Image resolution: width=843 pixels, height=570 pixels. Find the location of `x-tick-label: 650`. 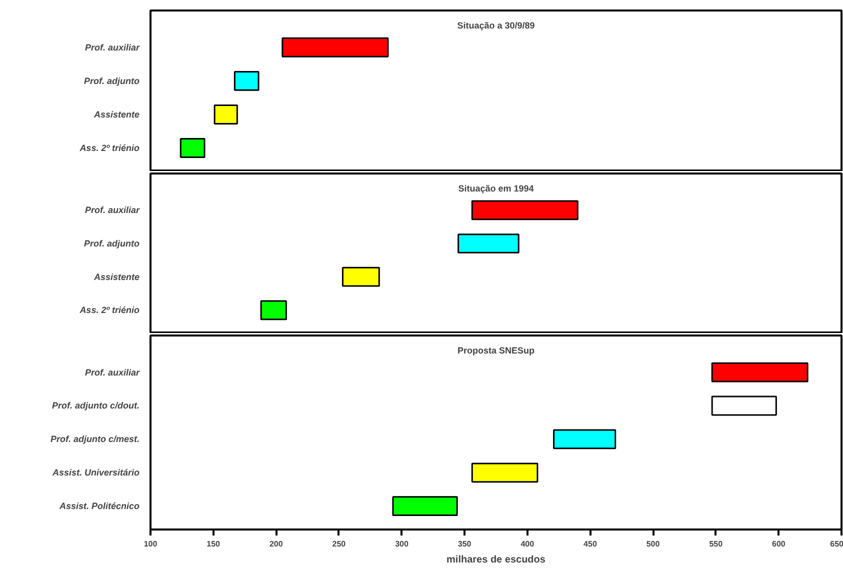

x-tick-label: 650 is located at coordinates (836, 544).